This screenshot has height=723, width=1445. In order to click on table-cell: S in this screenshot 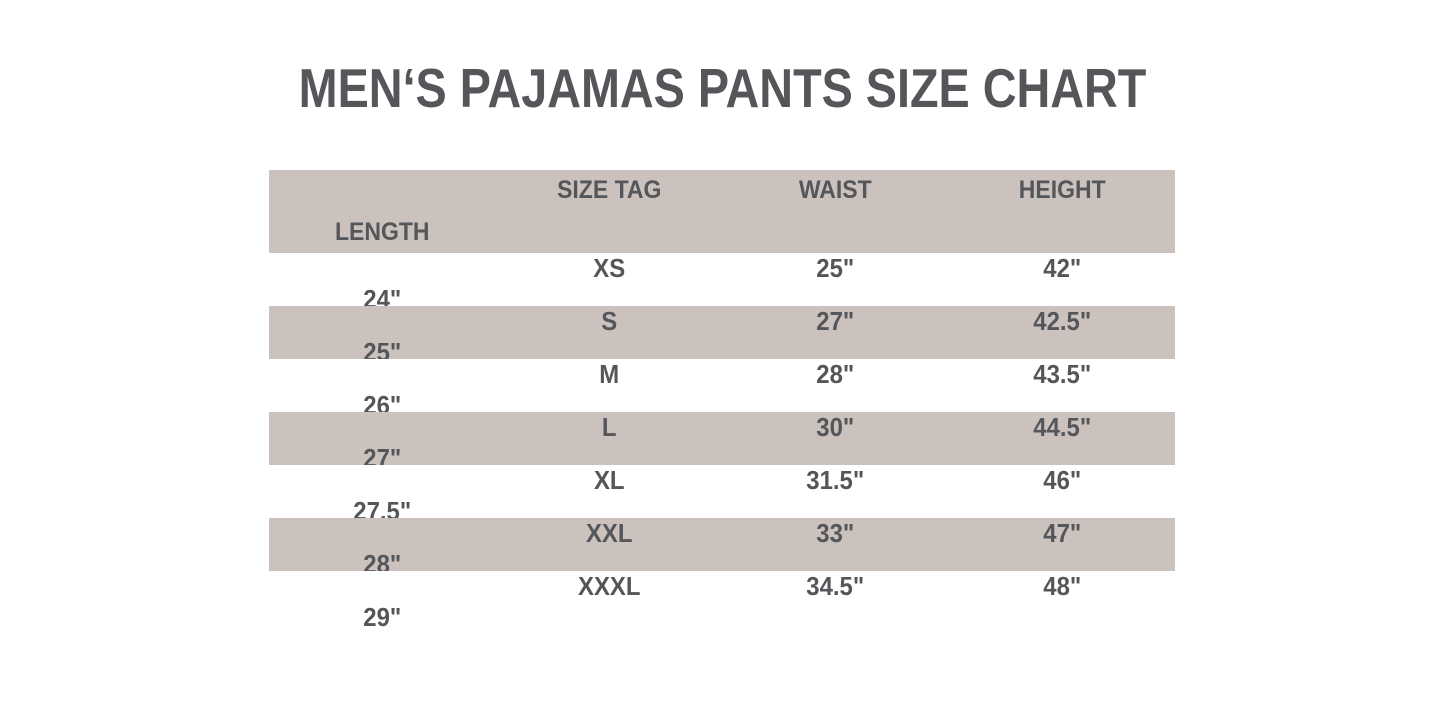, I will do `click(608, 321)`.